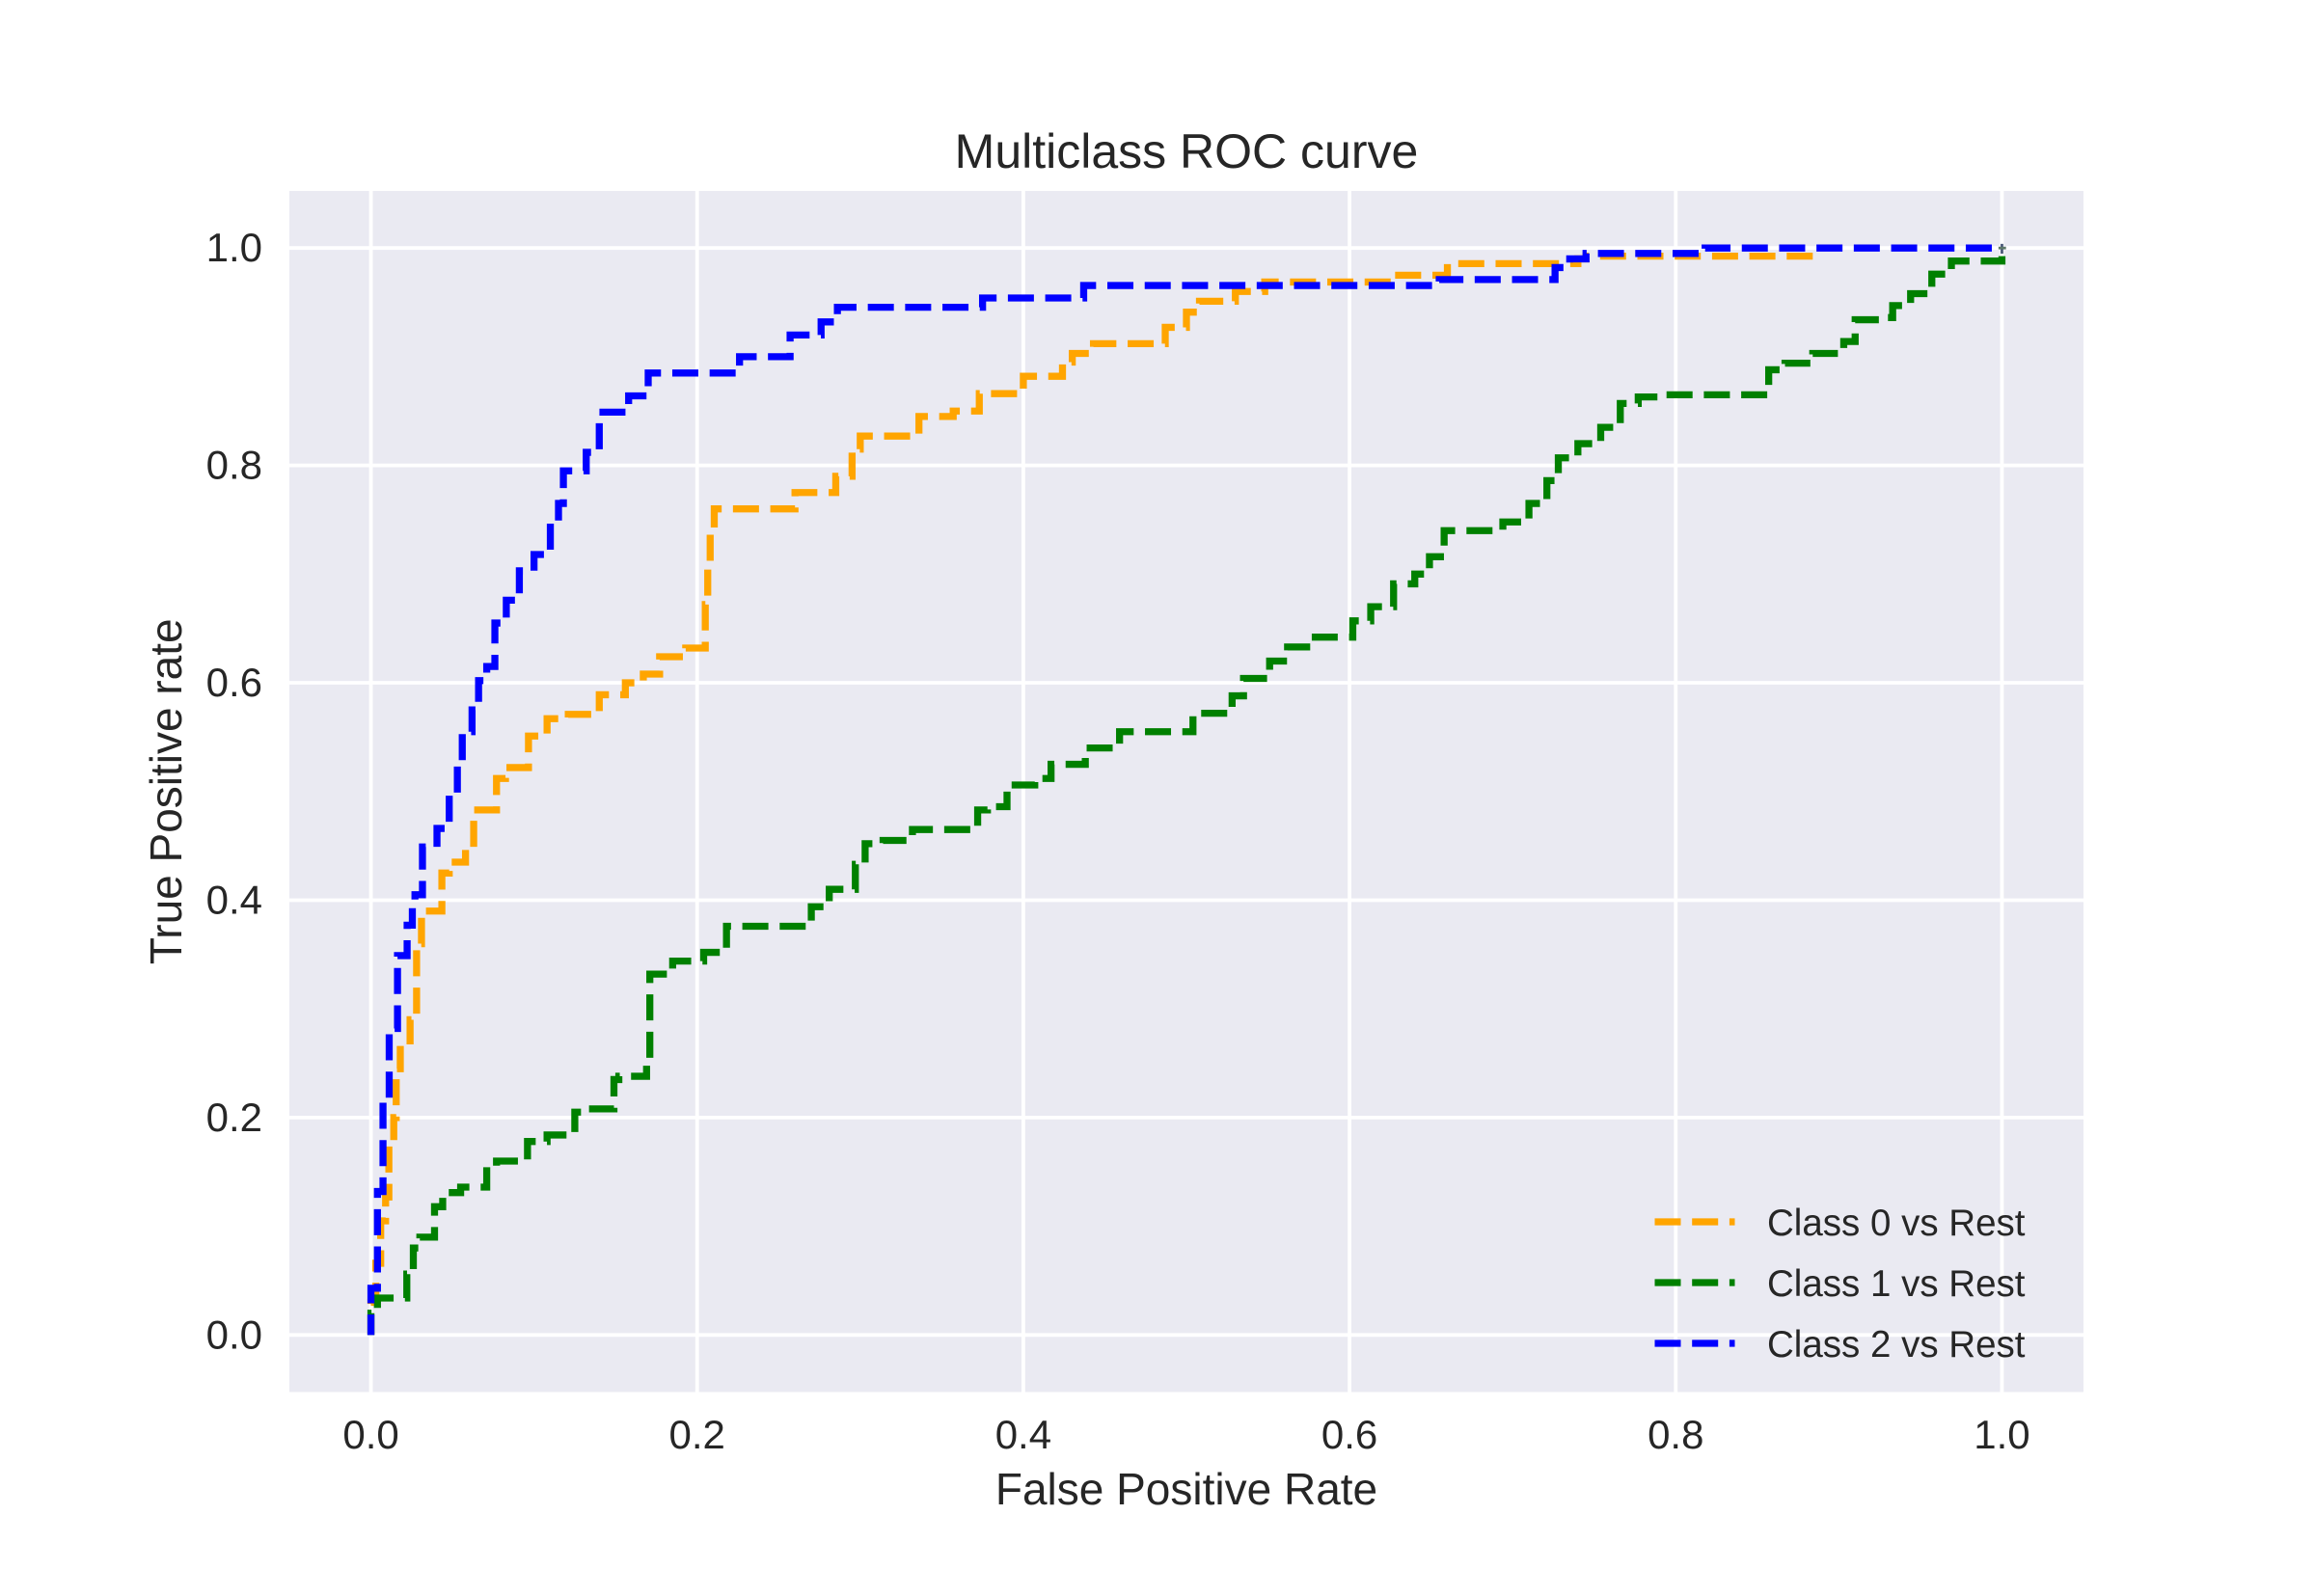  What do you see at coordinates (1187, 151) in the screenshot?
I see `chart-title: Multiclass ROC curve` at bounding box center [1187, 151].